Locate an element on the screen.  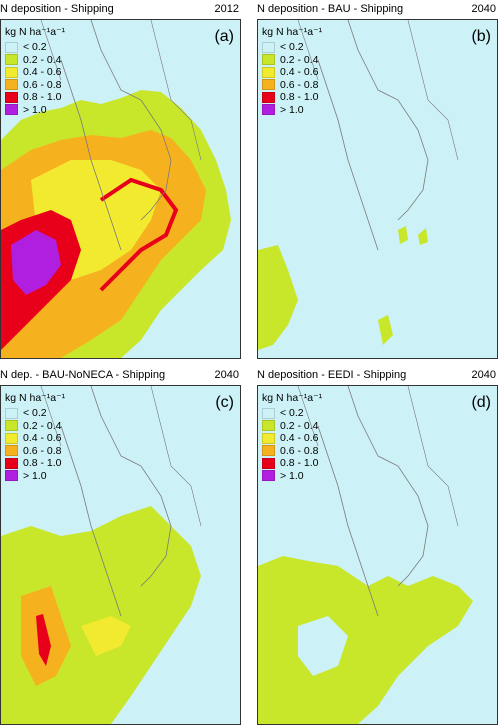
panel-letter: (a) is located at coordinates (224, 36).